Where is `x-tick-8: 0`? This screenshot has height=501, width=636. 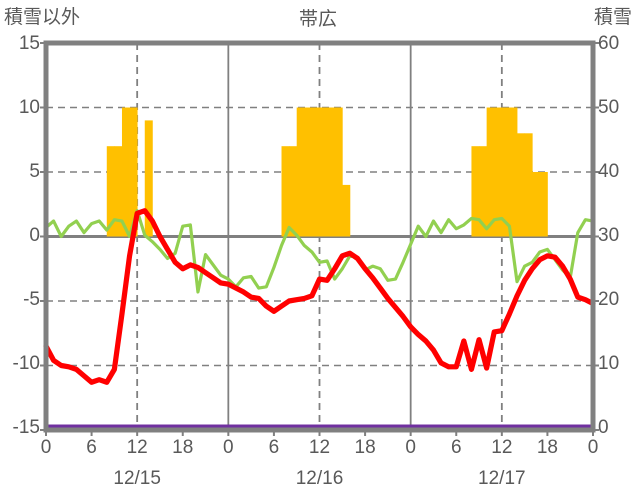 x-tick-8: 0 is located at coordinates (410, 447).